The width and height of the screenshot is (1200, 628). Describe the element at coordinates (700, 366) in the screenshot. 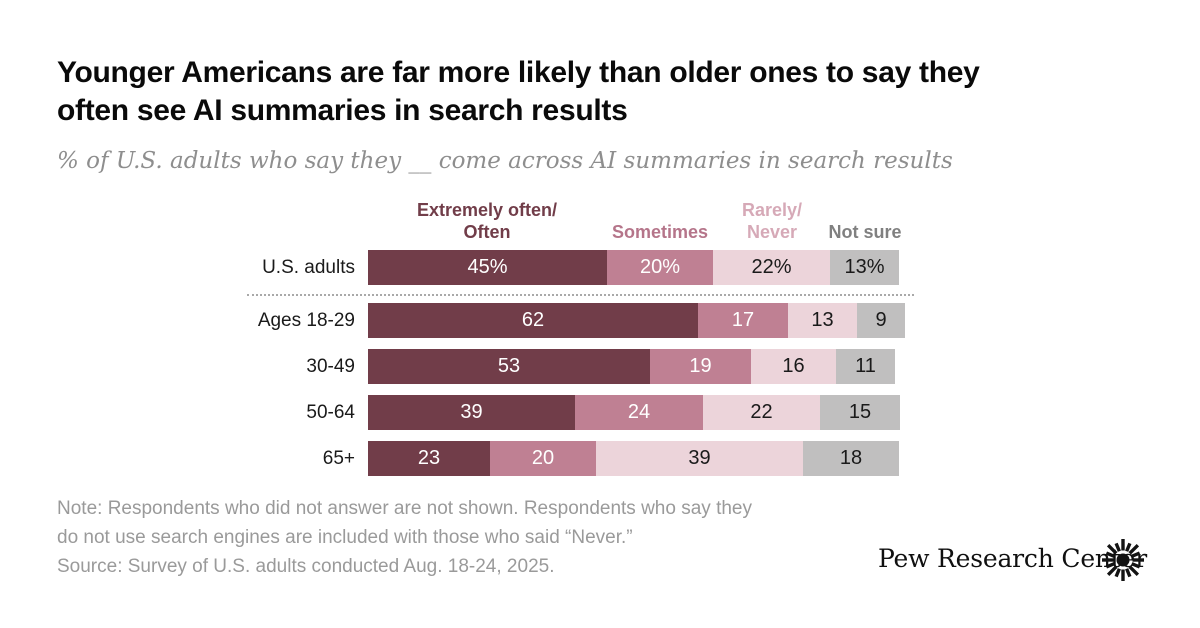

I see `bar-segment-sometimes: 19` at that location.